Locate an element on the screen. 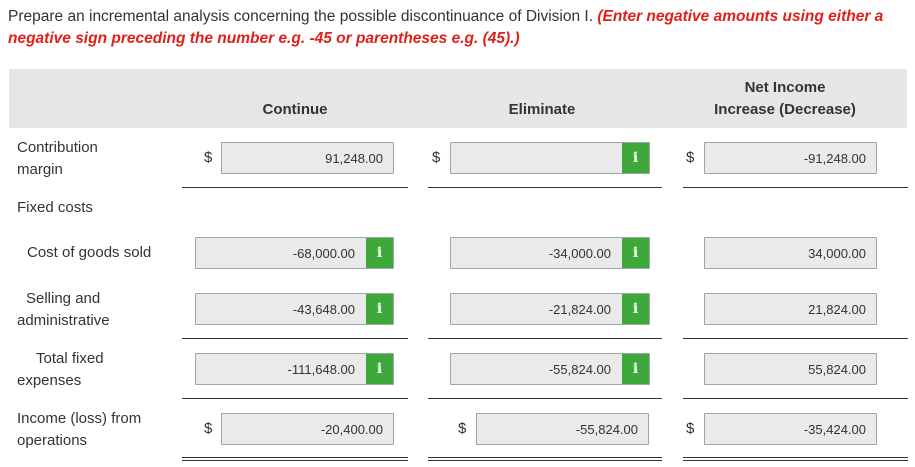  row-label-line1: Income (loss) from is located at coordinates (79, 418).